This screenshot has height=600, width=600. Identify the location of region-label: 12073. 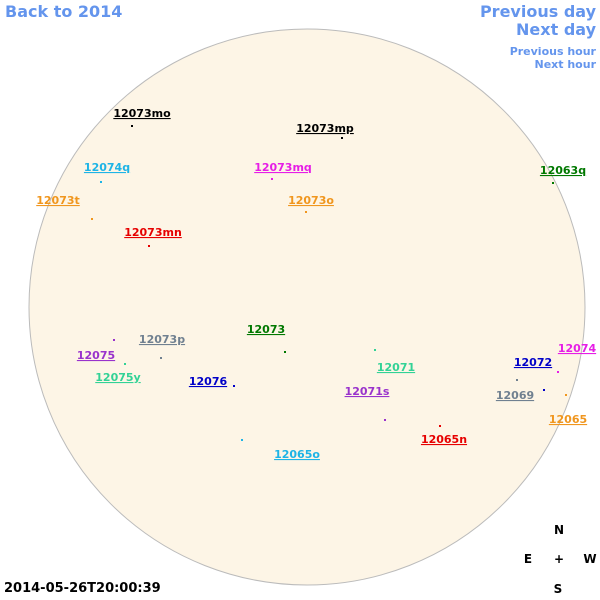
(266, 329).